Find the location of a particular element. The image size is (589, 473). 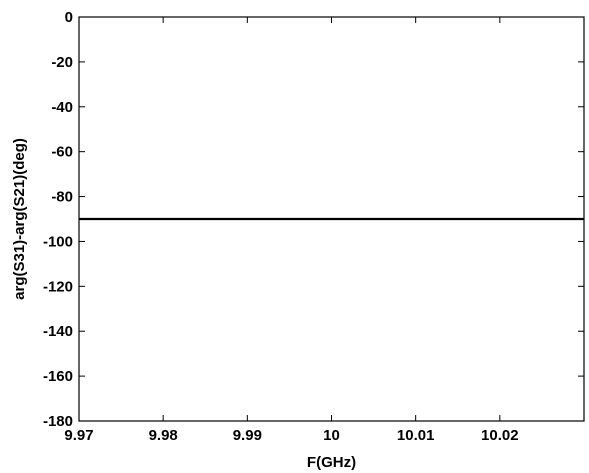

y-tick-label: -40 is located at coordinates (62, 107).